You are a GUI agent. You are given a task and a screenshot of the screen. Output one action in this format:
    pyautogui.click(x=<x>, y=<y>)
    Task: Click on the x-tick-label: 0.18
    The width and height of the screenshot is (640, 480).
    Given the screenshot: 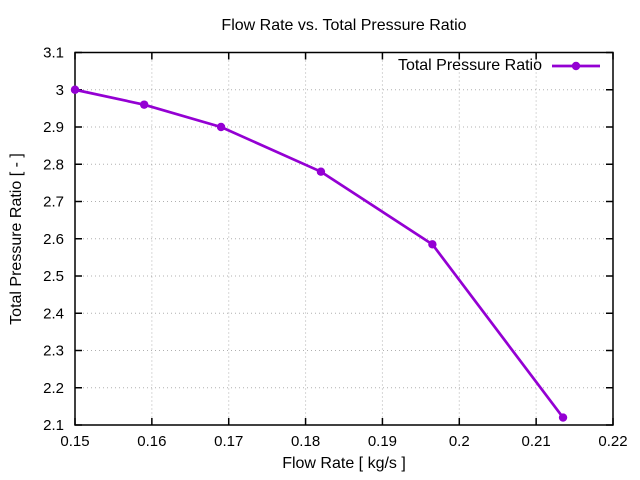 What is the action you would take?
    pyautogui.click(x=305, y=441)
    